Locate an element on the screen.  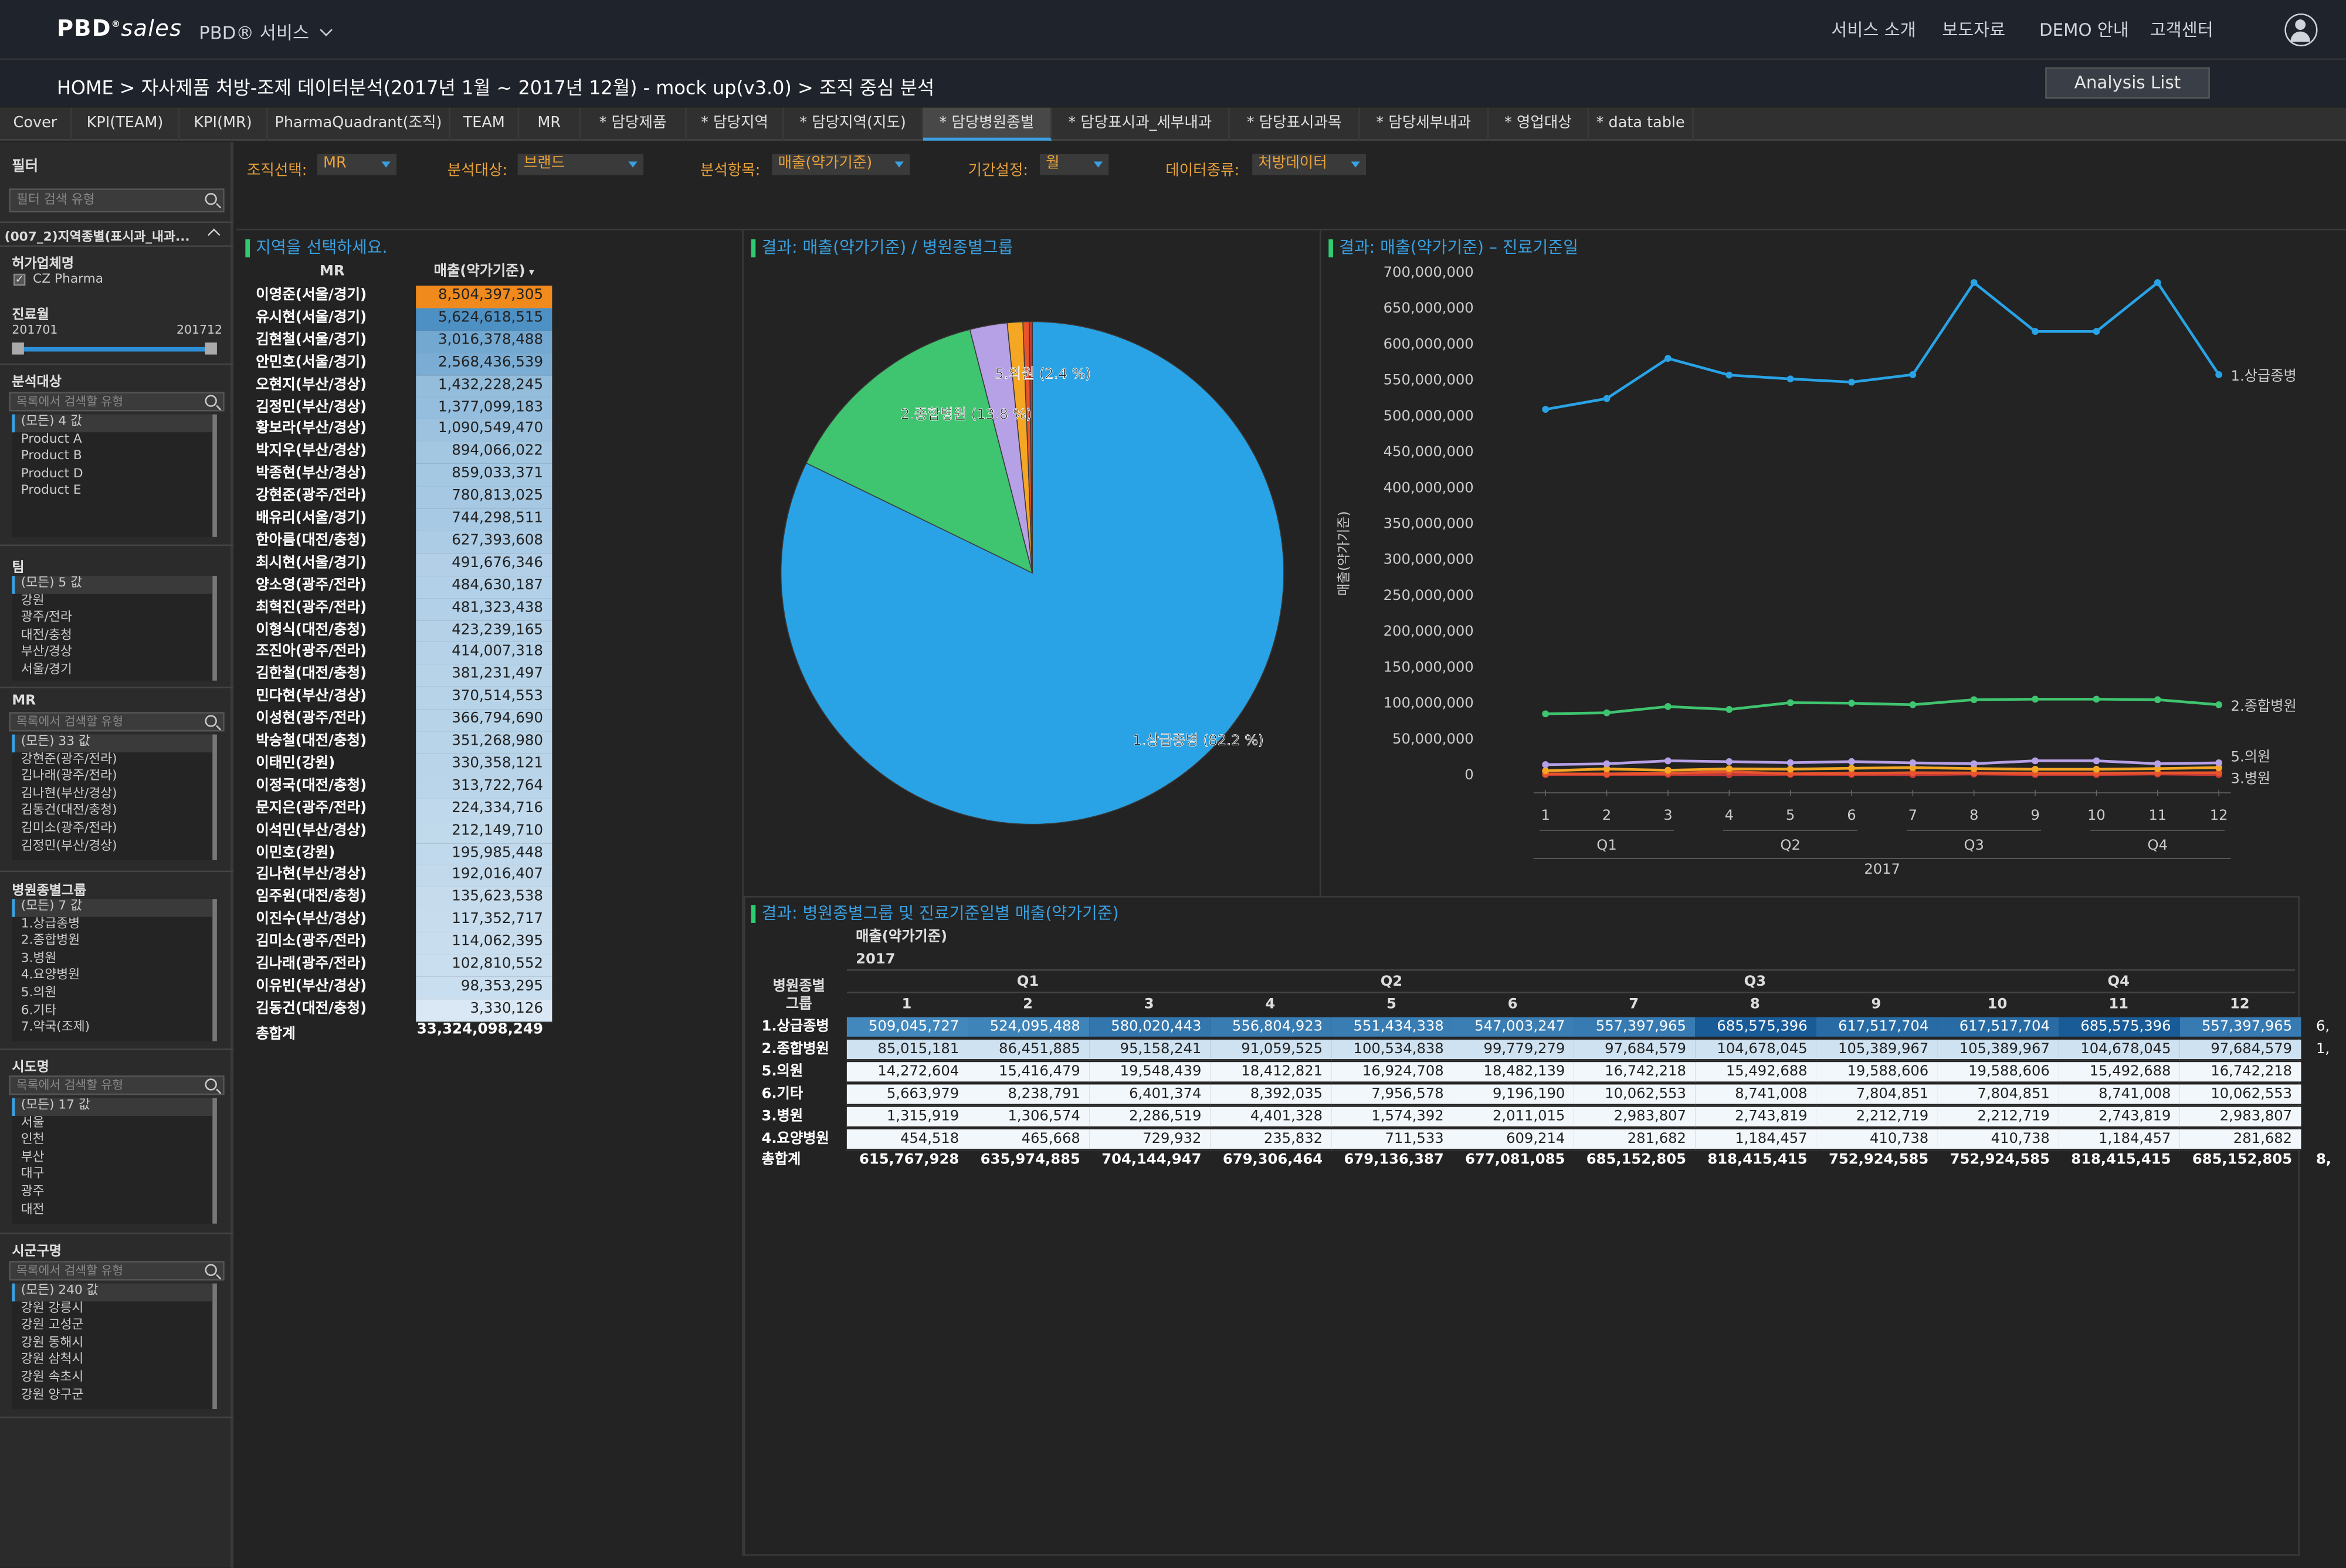
mr-table-row: 최시현(서울/경기) 491,676,346 is located at coordinates (401, 565).